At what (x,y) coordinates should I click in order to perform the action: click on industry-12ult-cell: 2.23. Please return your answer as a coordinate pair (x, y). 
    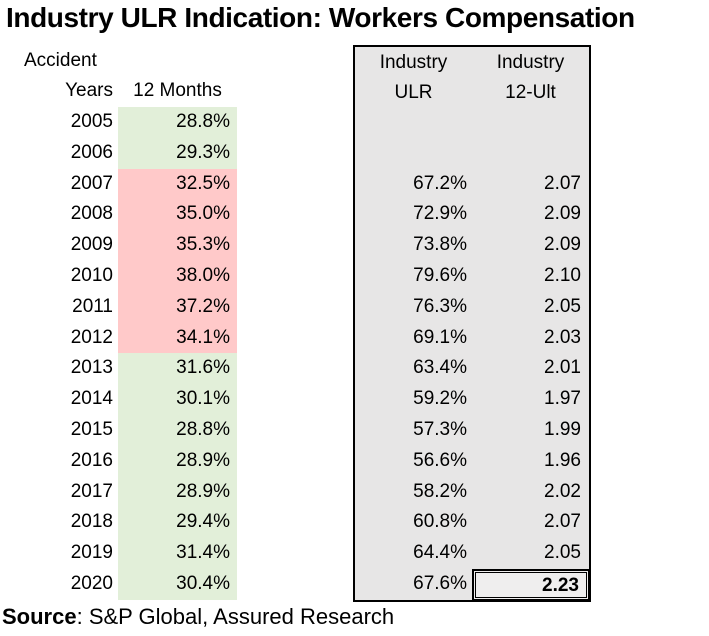
    Looking at the image, I should click on (531, 584).